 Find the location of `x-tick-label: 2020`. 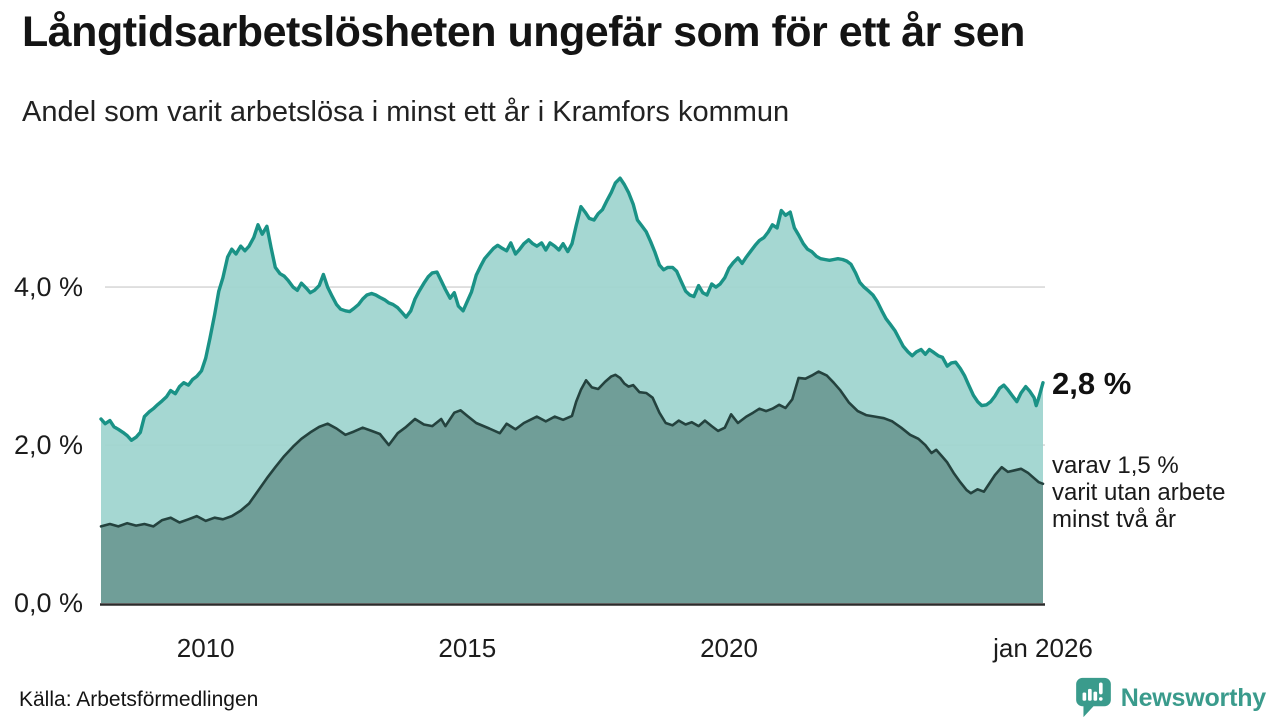

x-tick-label: 2020 is located at coordinates (729, 648).